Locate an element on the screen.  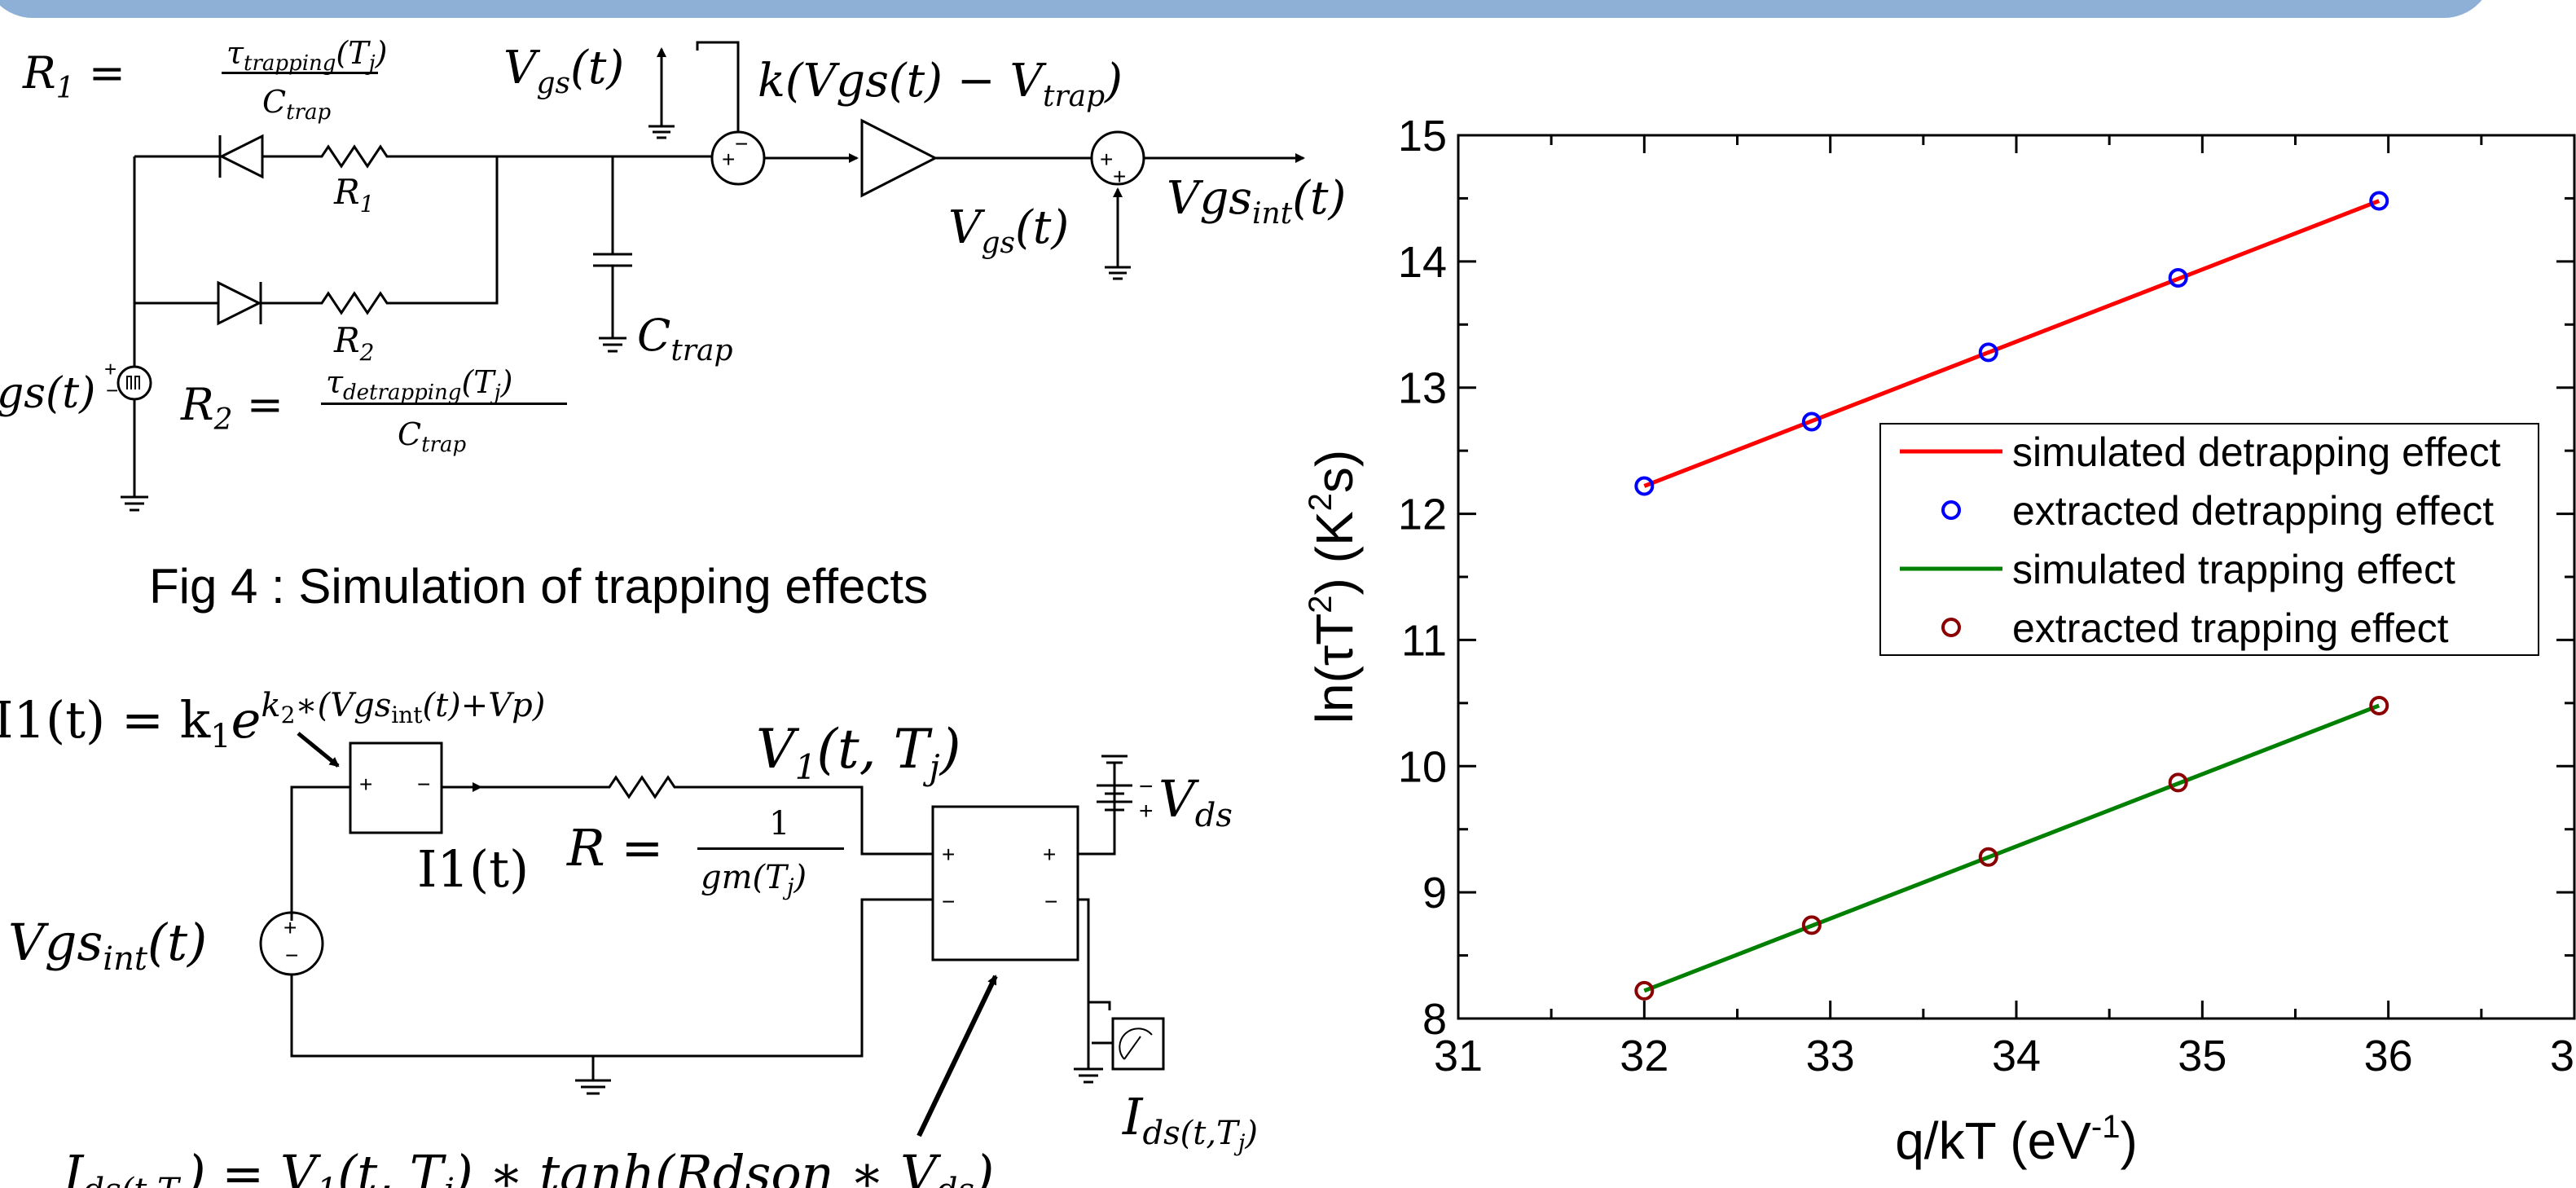
left-rail is located at coordinates (176, 229).